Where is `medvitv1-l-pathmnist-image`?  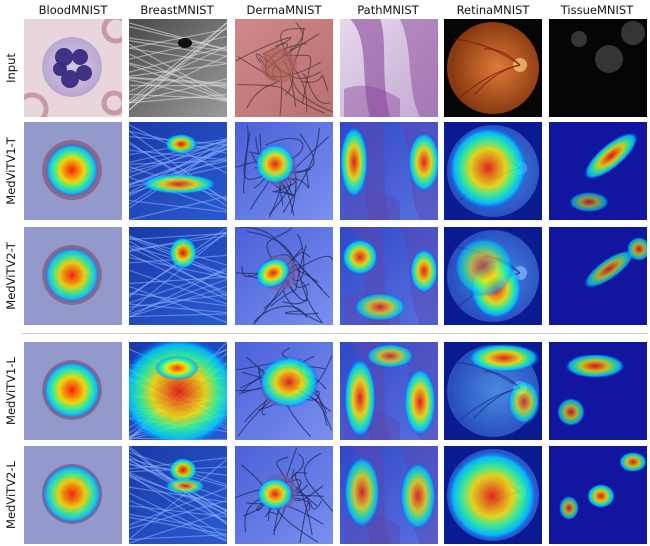
medvitv1-l-pathmnist-image is located at coordinates (389, 391).